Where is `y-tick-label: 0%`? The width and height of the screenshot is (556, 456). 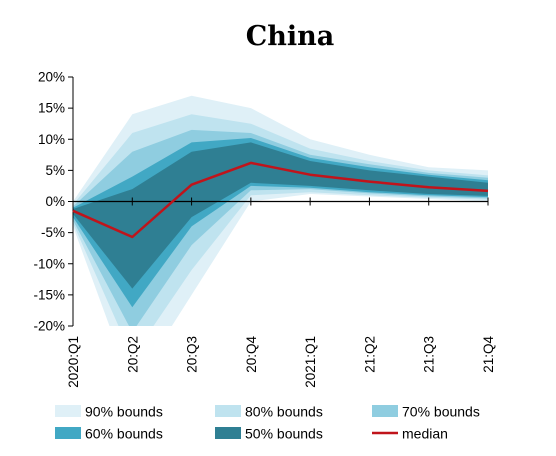 y-tick-label: 0% is located at coordinates (55, 201).